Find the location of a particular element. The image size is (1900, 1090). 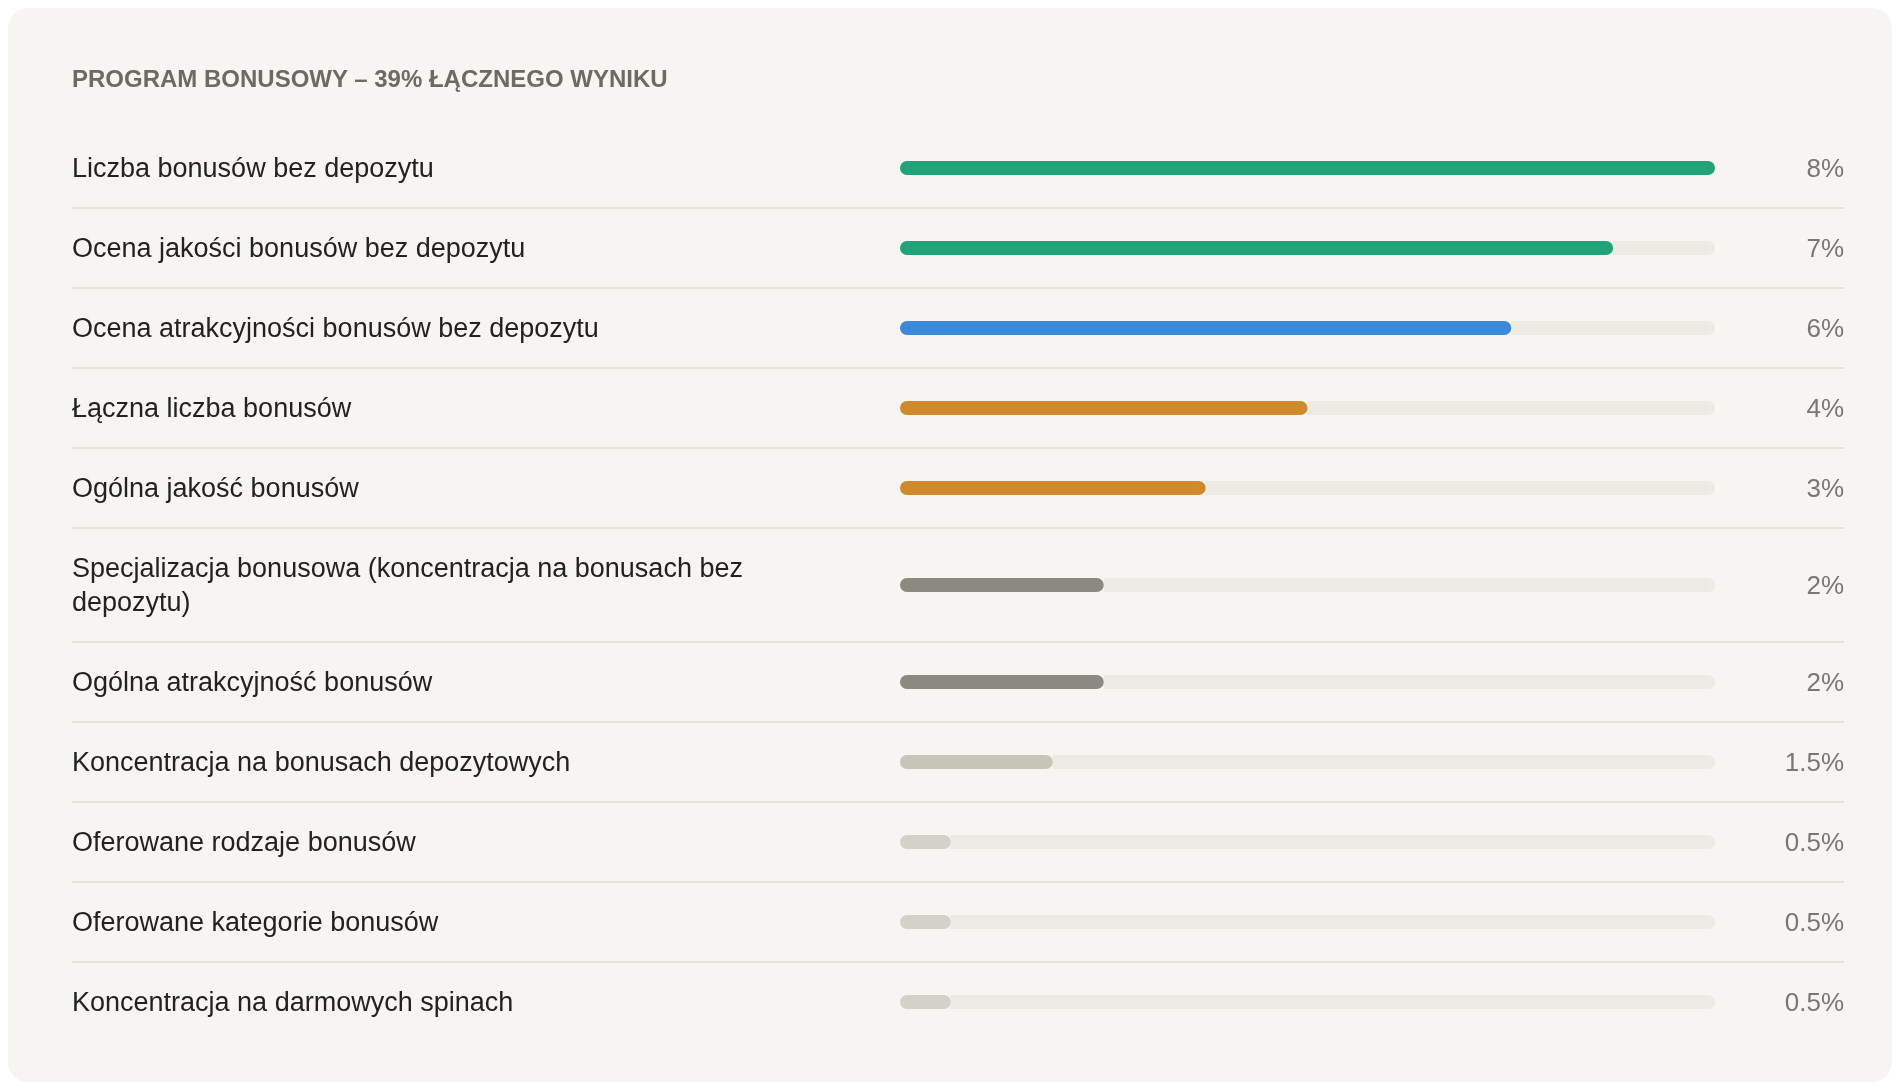

y-tick-label: Oferowane rodzaje bonusów is located at coordinates (244, 842).